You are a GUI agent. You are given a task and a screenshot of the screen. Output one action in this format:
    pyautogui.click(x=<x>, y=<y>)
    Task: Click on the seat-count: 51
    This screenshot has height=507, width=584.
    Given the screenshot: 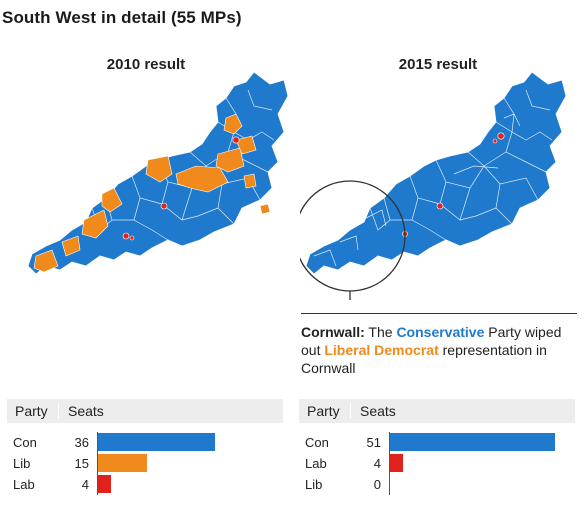 What is the action you would take?
    pyautogui.click(x=373, y=442)
    